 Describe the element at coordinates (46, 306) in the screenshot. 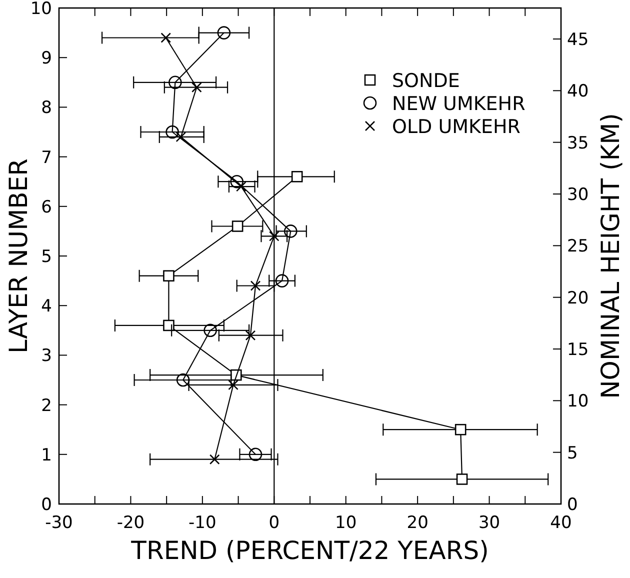

I see `y-tick-label: 4` at that location.